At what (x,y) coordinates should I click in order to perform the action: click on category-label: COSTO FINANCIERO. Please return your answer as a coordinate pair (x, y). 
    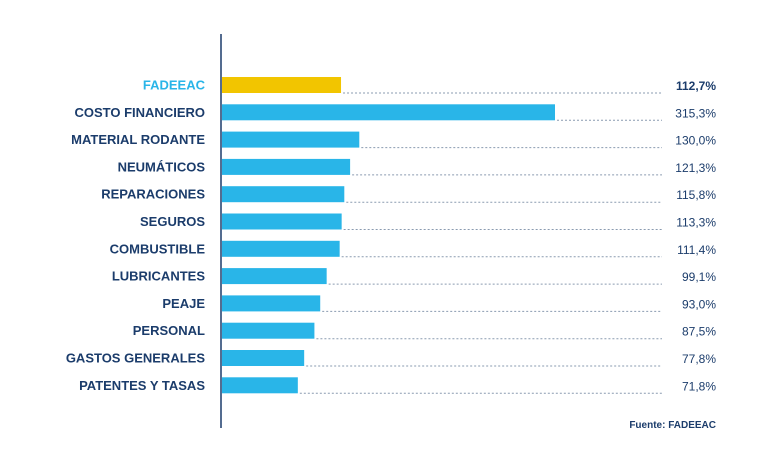
    Looking at the image, I should click on (140, 112).